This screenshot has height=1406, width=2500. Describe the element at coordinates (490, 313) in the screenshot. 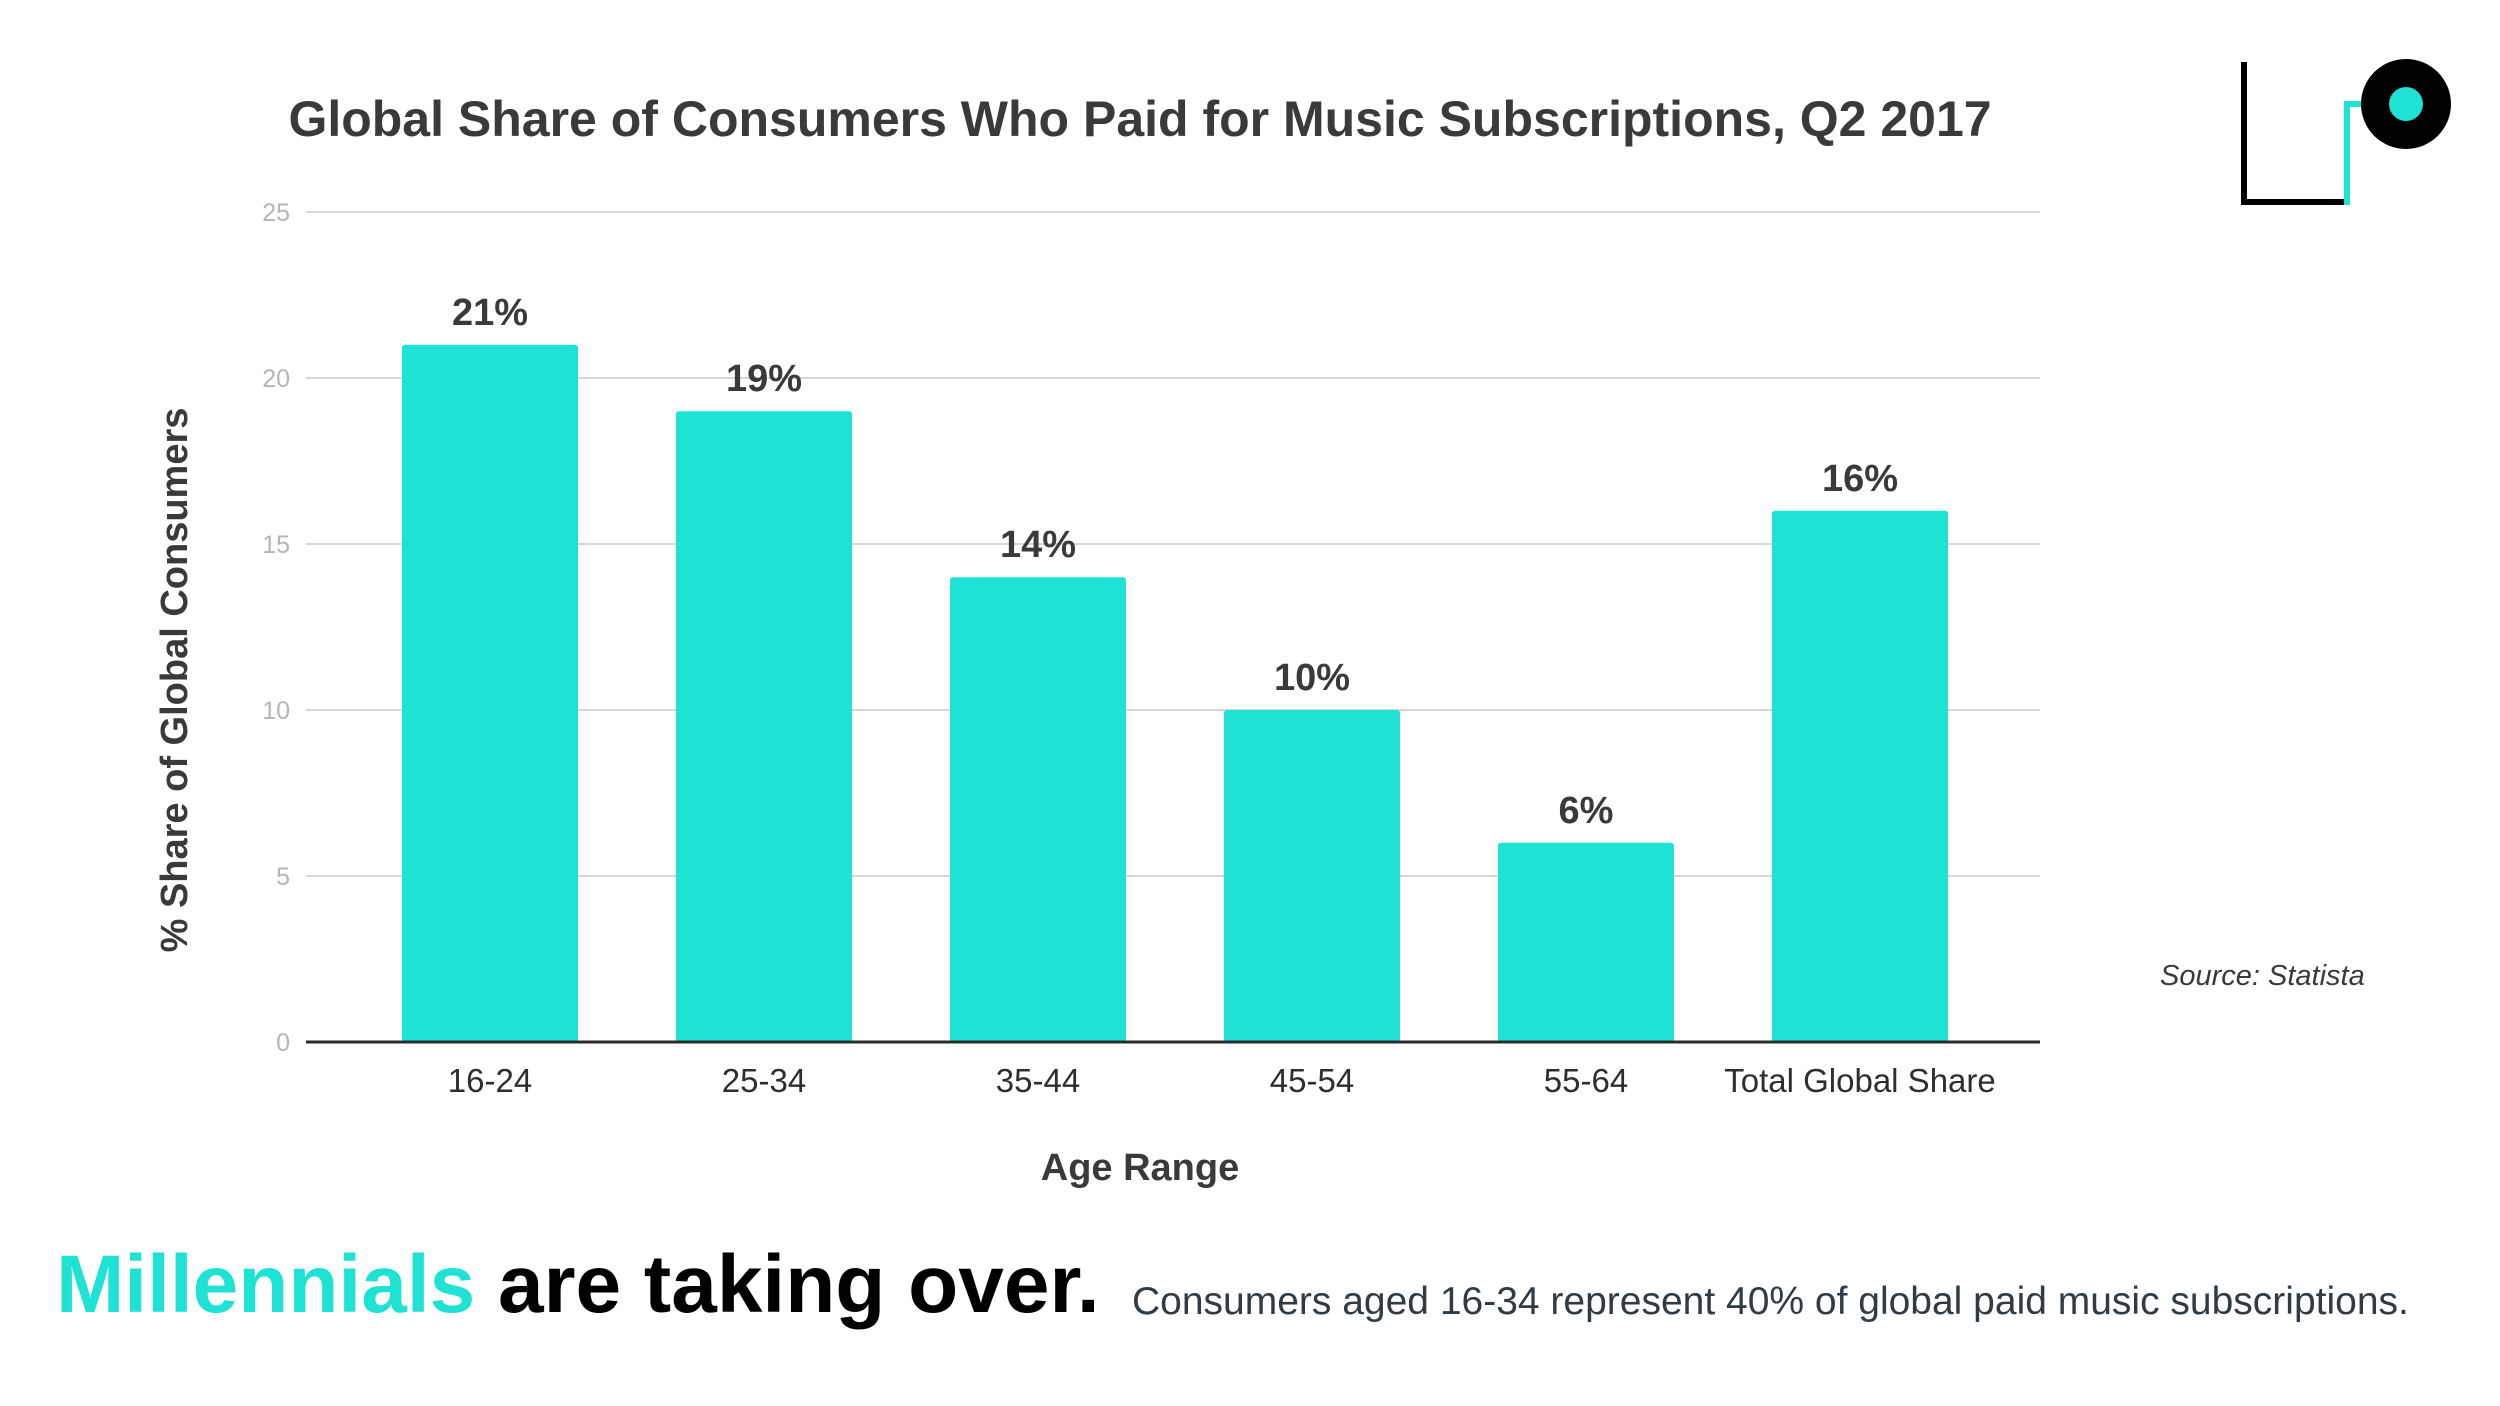

I see `bar-data-label: 21%` at that location.